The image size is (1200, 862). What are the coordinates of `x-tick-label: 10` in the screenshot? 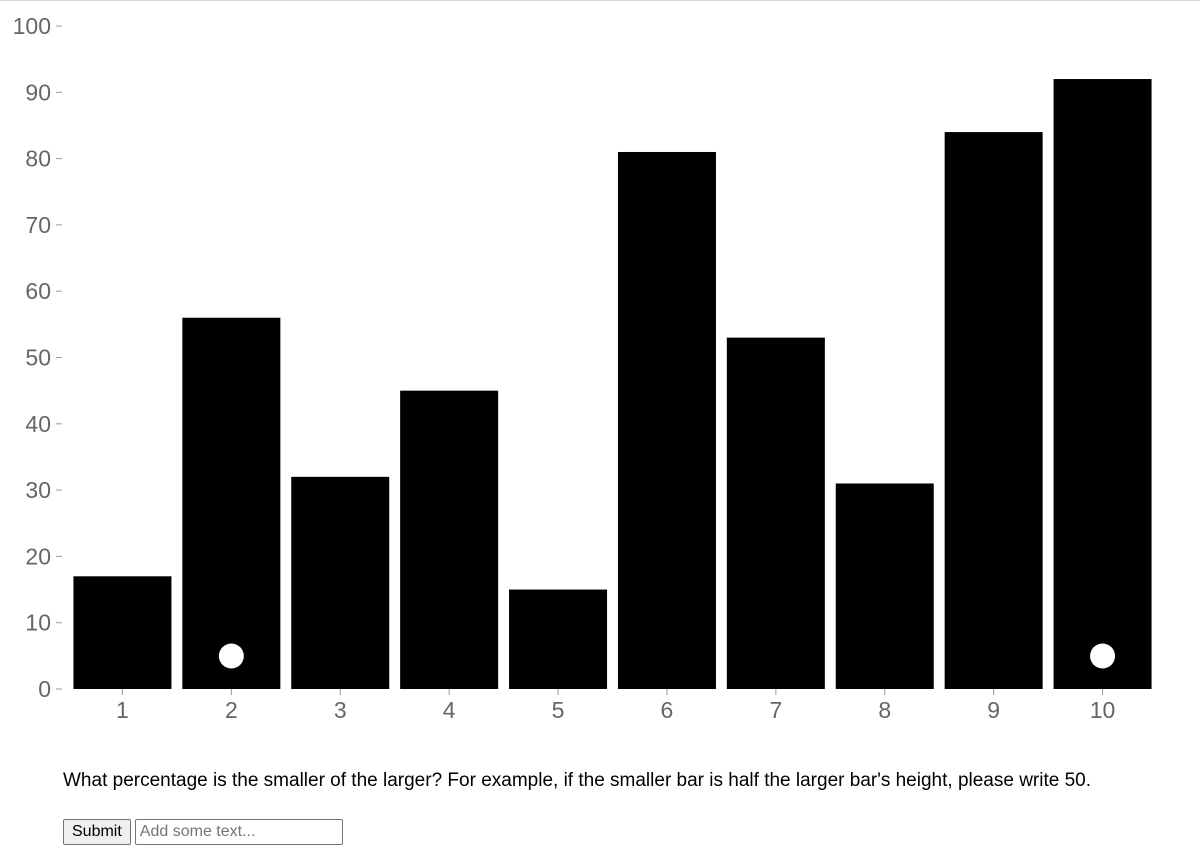 It's located at (1103, 710).